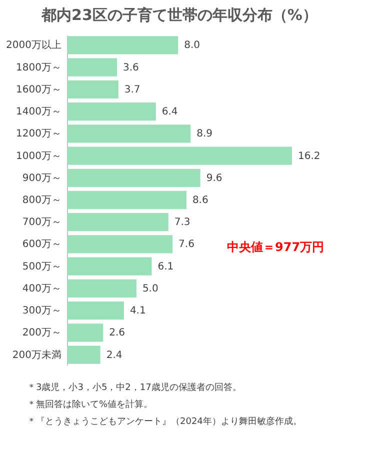 The height and width of the screenshot is (473, 386). I want to click on data-label: 16.2, so click(309, 156).